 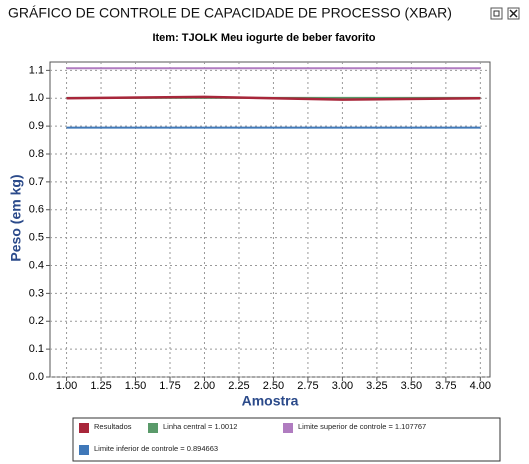 What do you see at coordinates (36, 70) in the screenshot?
I see `y-tick-label: 1.1` at bounding box center [36, 70].